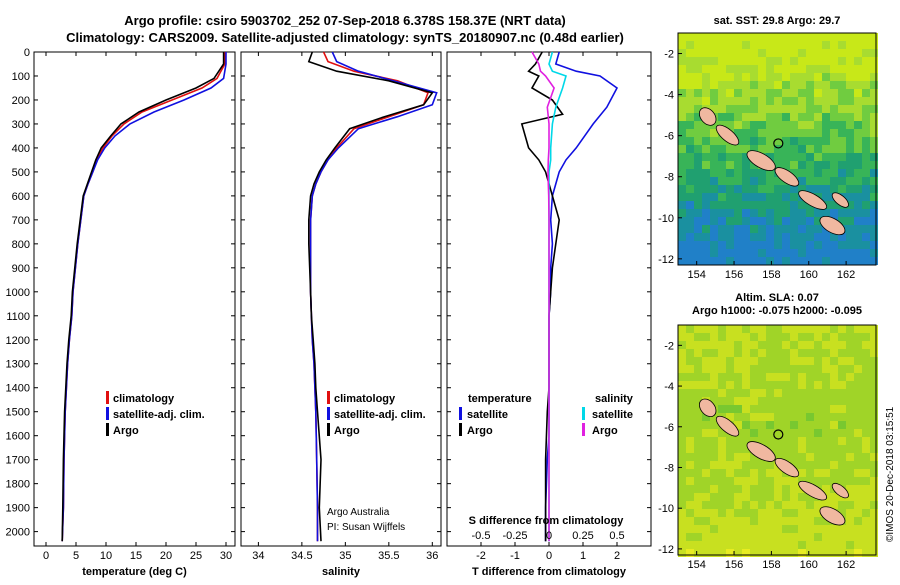 The height and width of the screenshot is (585, 900). What do you see at coordinates (614, 399) in the screenshot?
I see `legend-header-salinity: salinity` at bounding box center [614, 399].